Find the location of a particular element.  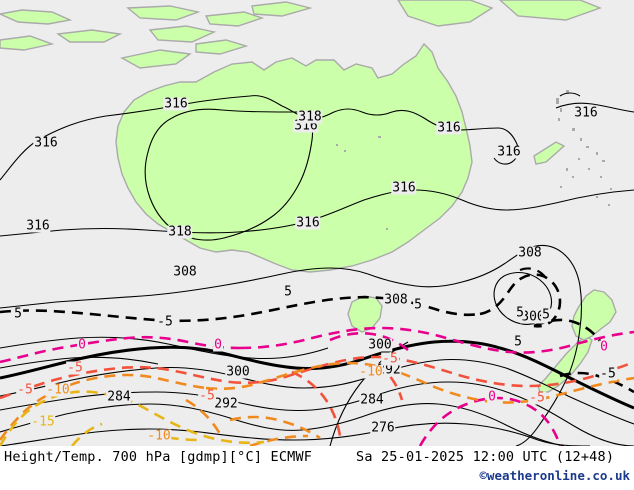

contour-316-mid is located at coordinates (317, 213).